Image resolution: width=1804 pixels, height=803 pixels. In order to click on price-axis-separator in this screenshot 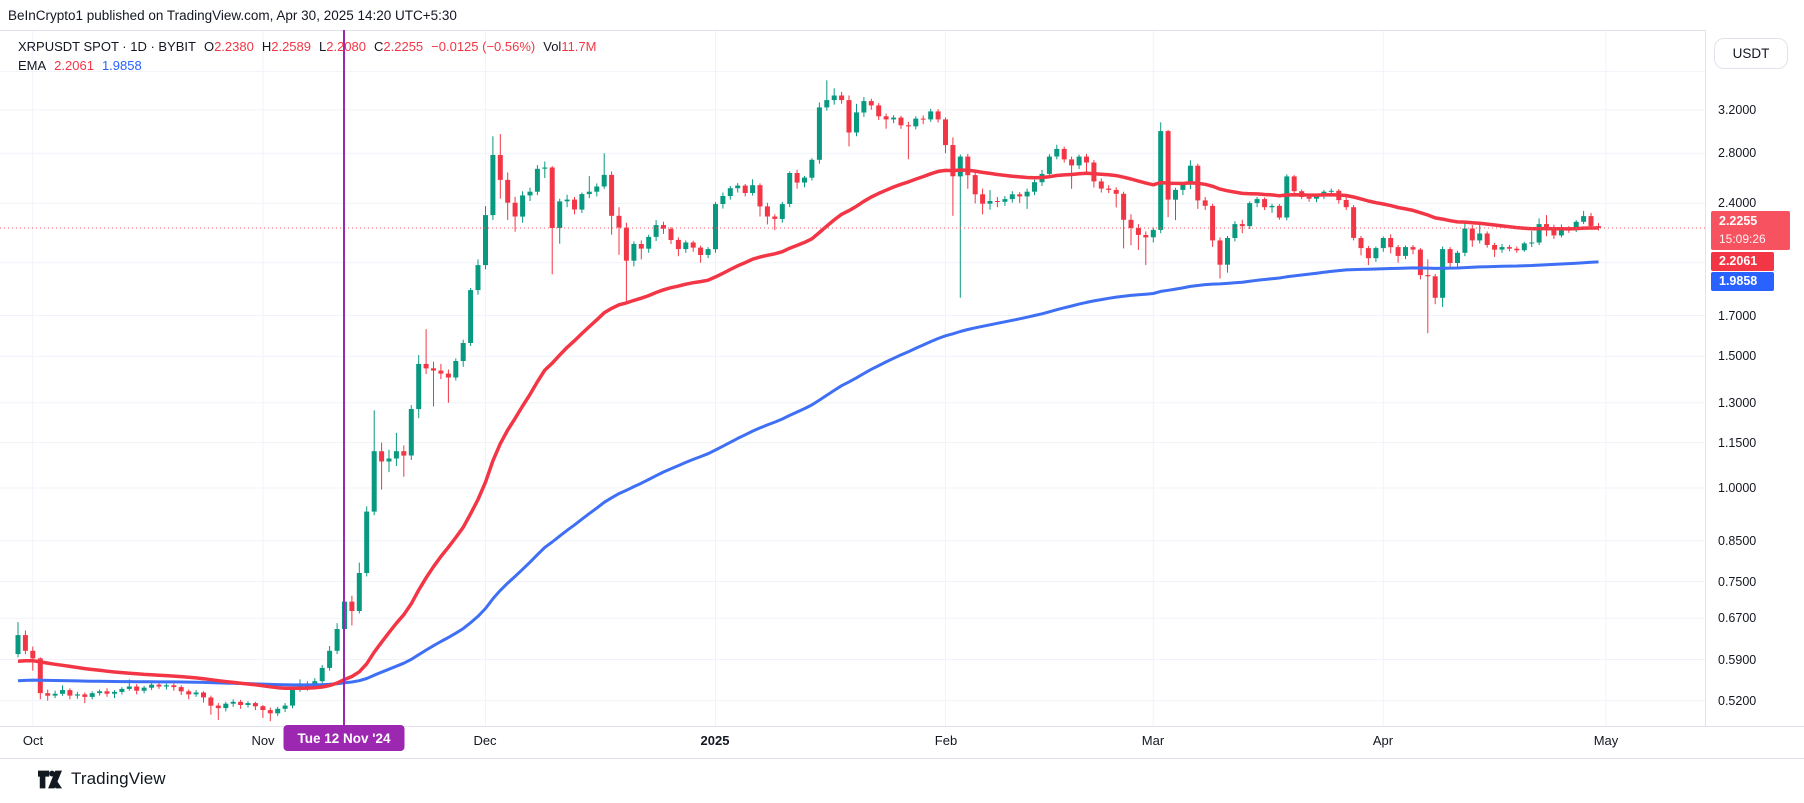, I will do `click(1705, 394)`.